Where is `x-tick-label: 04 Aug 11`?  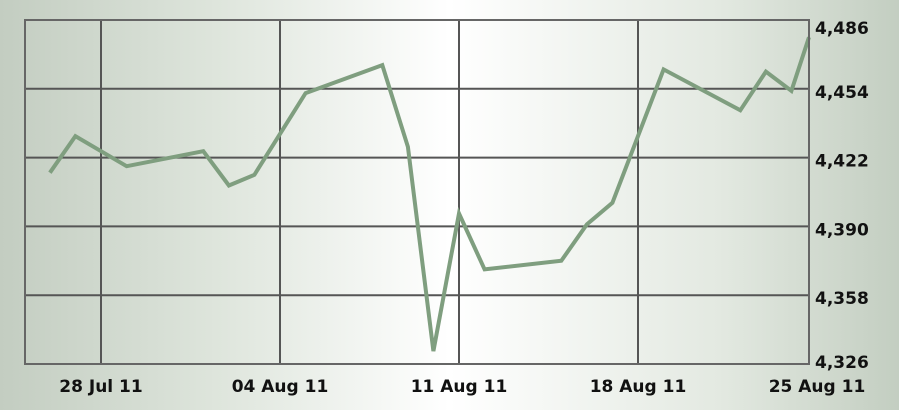 x-tick-label: 04 Aug 11 is located at coordinates (280, 387).